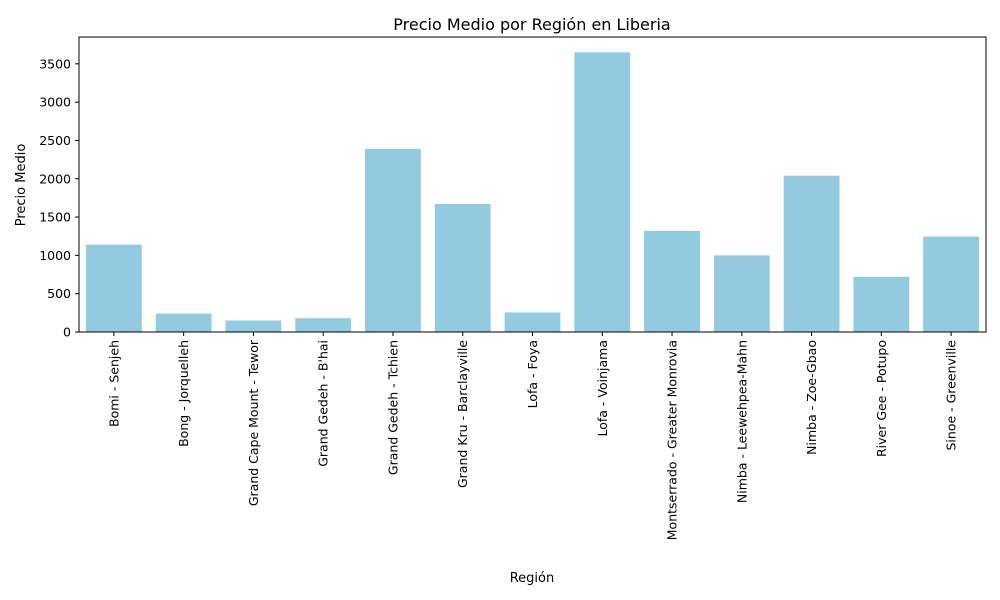 The width and height of the screenshot is (1000, 600). What do you see at coordinates (602, 388) in the screenshot?
I see `x-tick-label-7: Lofa - Voinjama` at bounding box center [602, 388].